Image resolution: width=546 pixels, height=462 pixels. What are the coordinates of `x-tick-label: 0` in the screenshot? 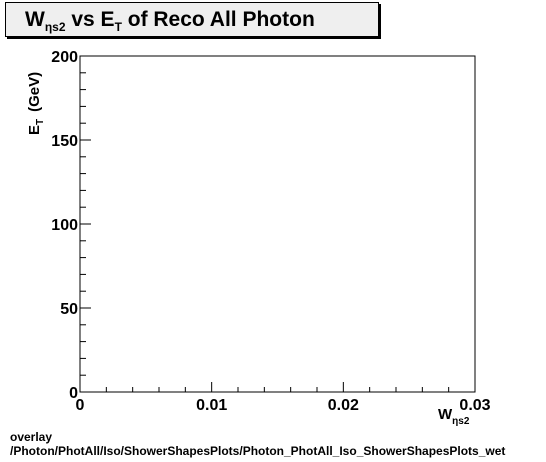 It's located at (80, 405).